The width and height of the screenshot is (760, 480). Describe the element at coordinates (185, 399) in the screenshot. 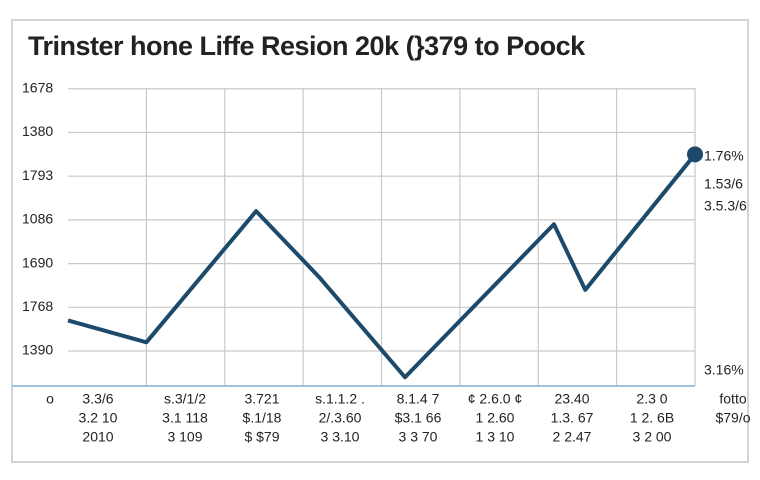

I see `x-tick-label: s.3/1/2` at that location.